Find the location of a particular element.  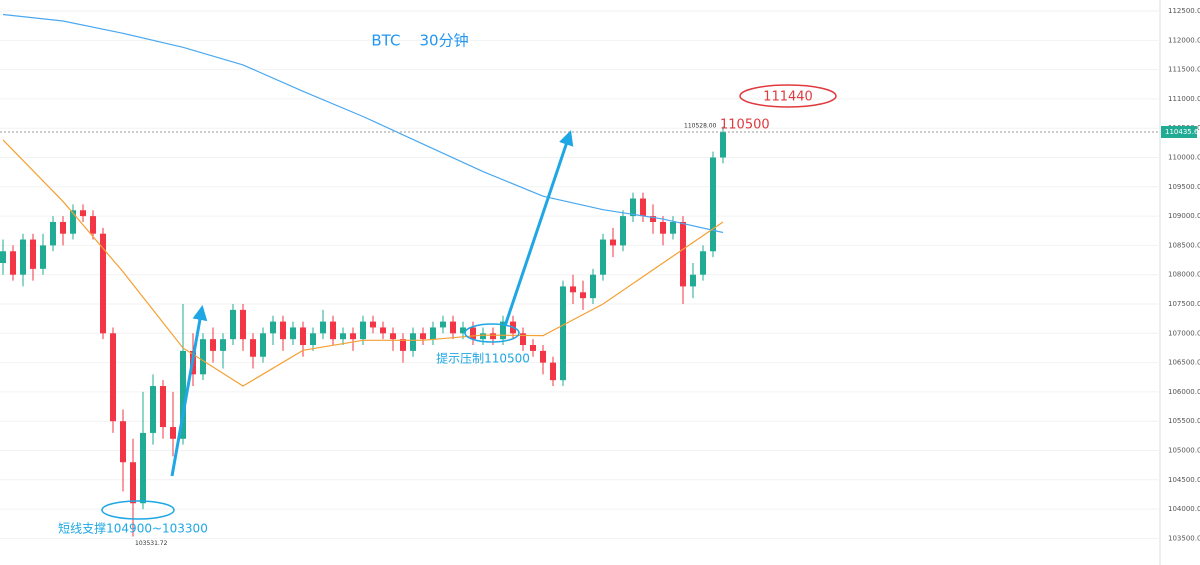

support-ellipse is located at coordinates (138, 510).